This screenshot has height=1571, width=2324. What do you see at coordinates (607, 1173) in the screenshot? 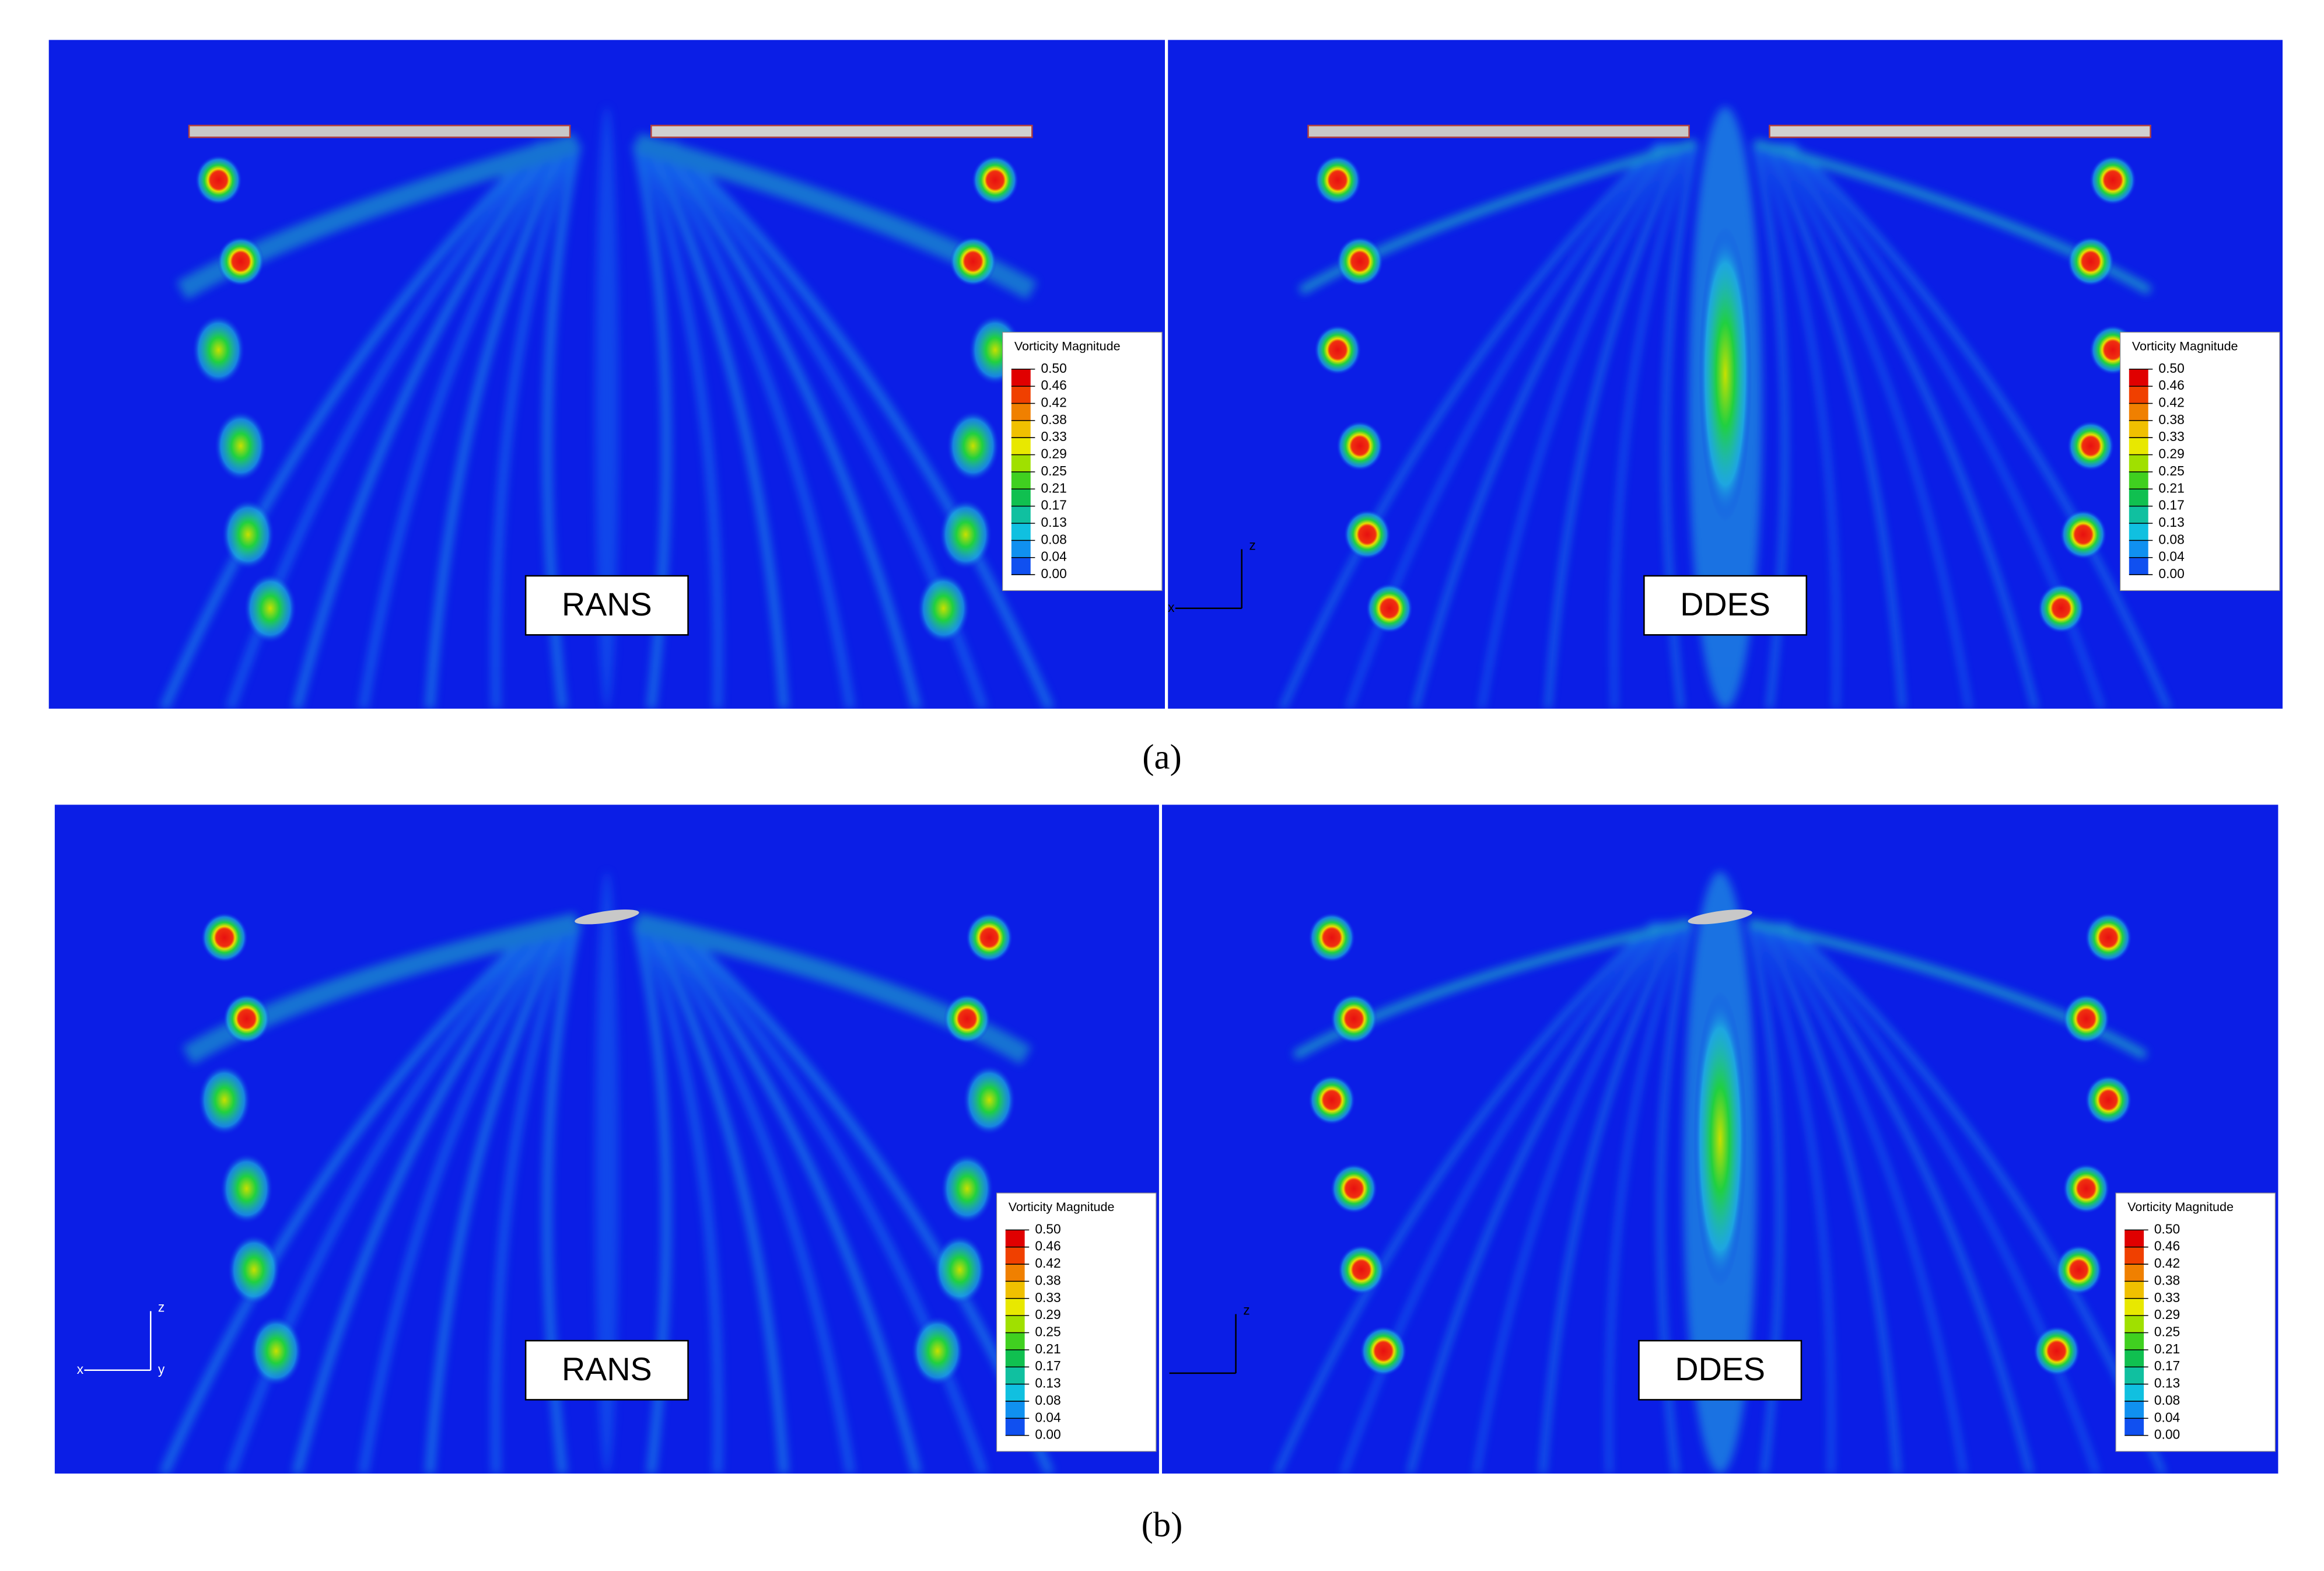
I see `core-wake` at bounding box center [607, 1173].